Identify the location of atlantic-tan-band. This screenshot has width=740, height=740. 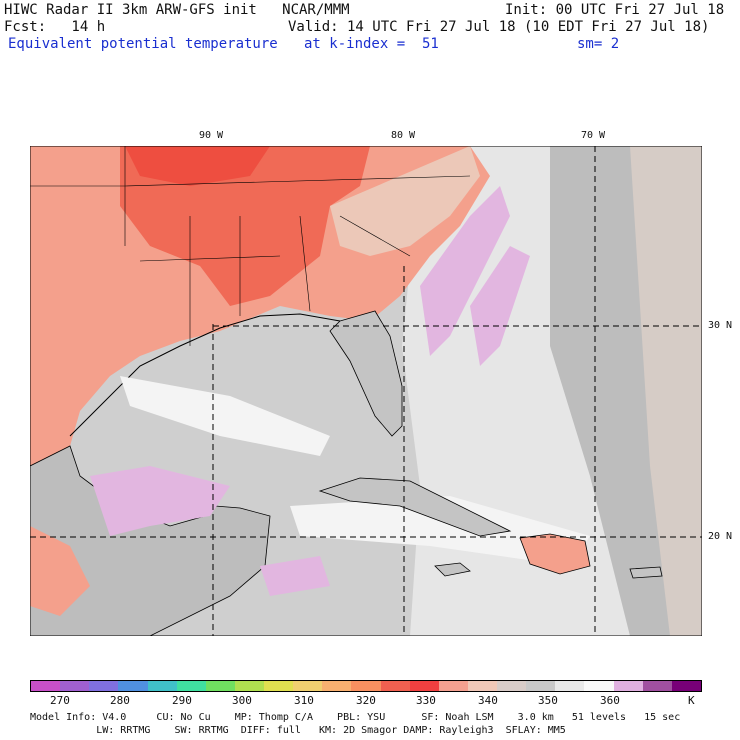
(666, 391).